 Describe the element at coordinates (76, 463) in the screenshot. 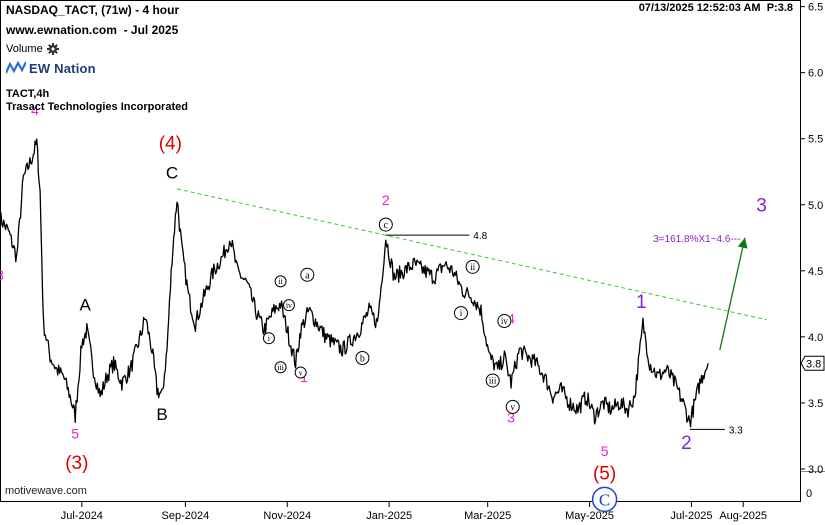

I see `wave-label: (3)` at that location.